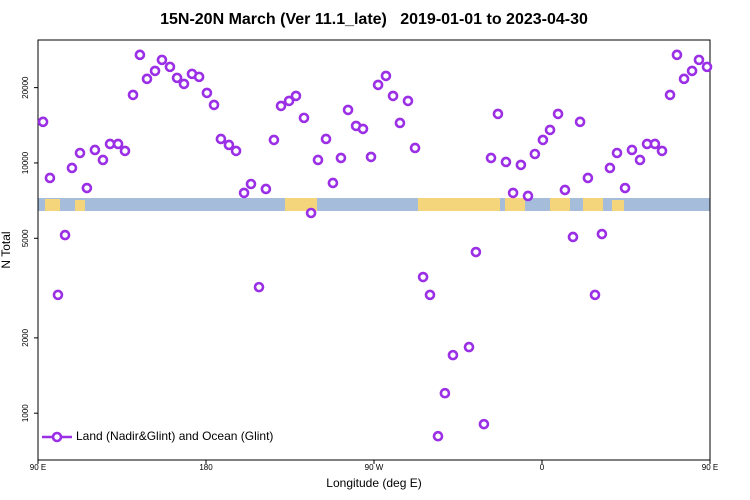 Image resolution: width=750 pixels, height=500 pixels. Describe the element at coordinates (373, 483) in the screenshot. I see `x-axis-label: Longitude (deg E)` at that location.